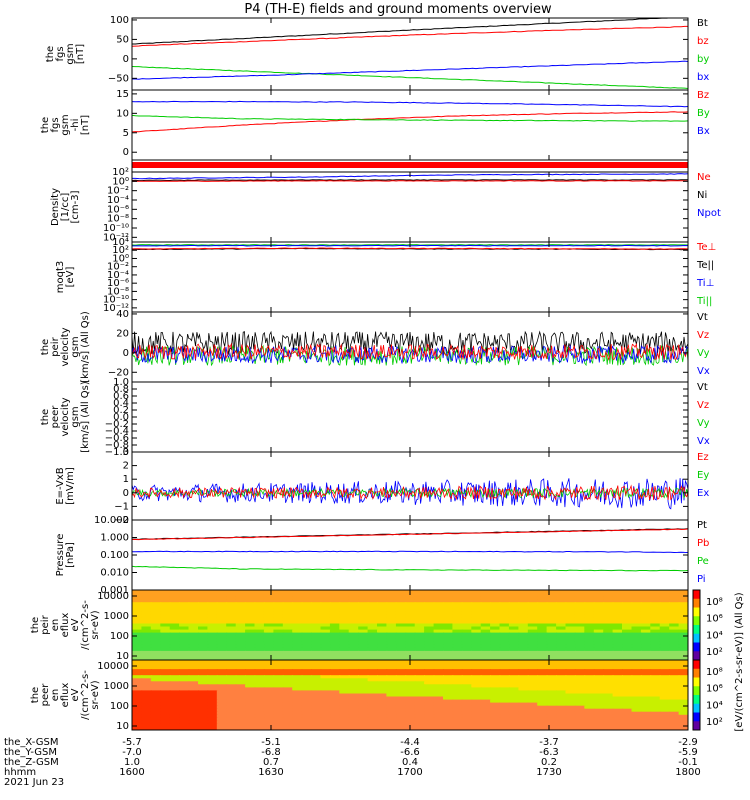 This screenshot has width=750, height=800. I want to click on colorbar-tick: 10⁶, so click(714, 619).